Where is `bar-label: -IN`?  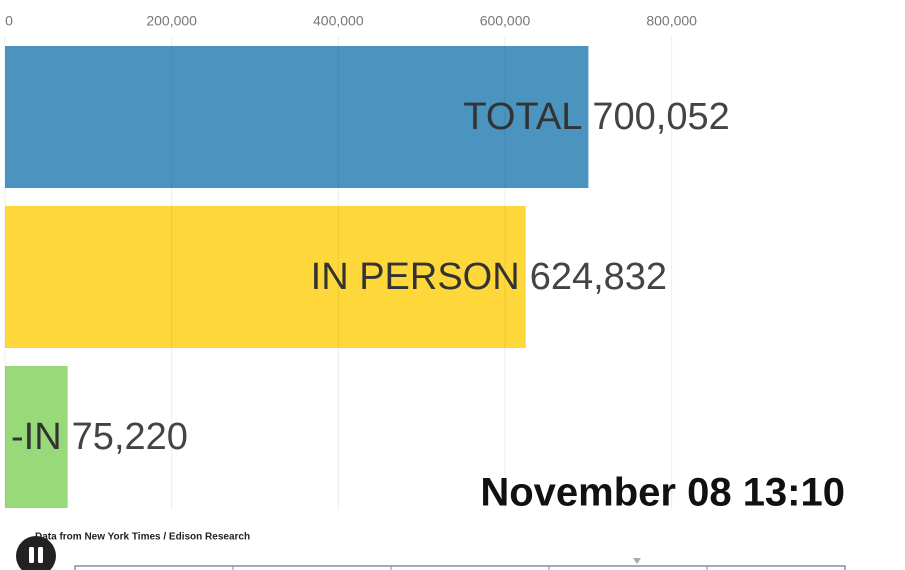 bar-label: -IN is located at coordinates (36, 437).